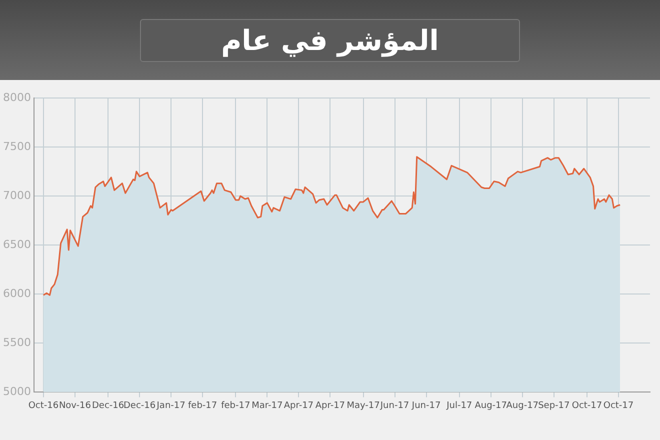 The image size is (660, 440). Describe the element at coordinates (16, 293) in the screenshot. I see `y-tick-label: 6000` at that location.